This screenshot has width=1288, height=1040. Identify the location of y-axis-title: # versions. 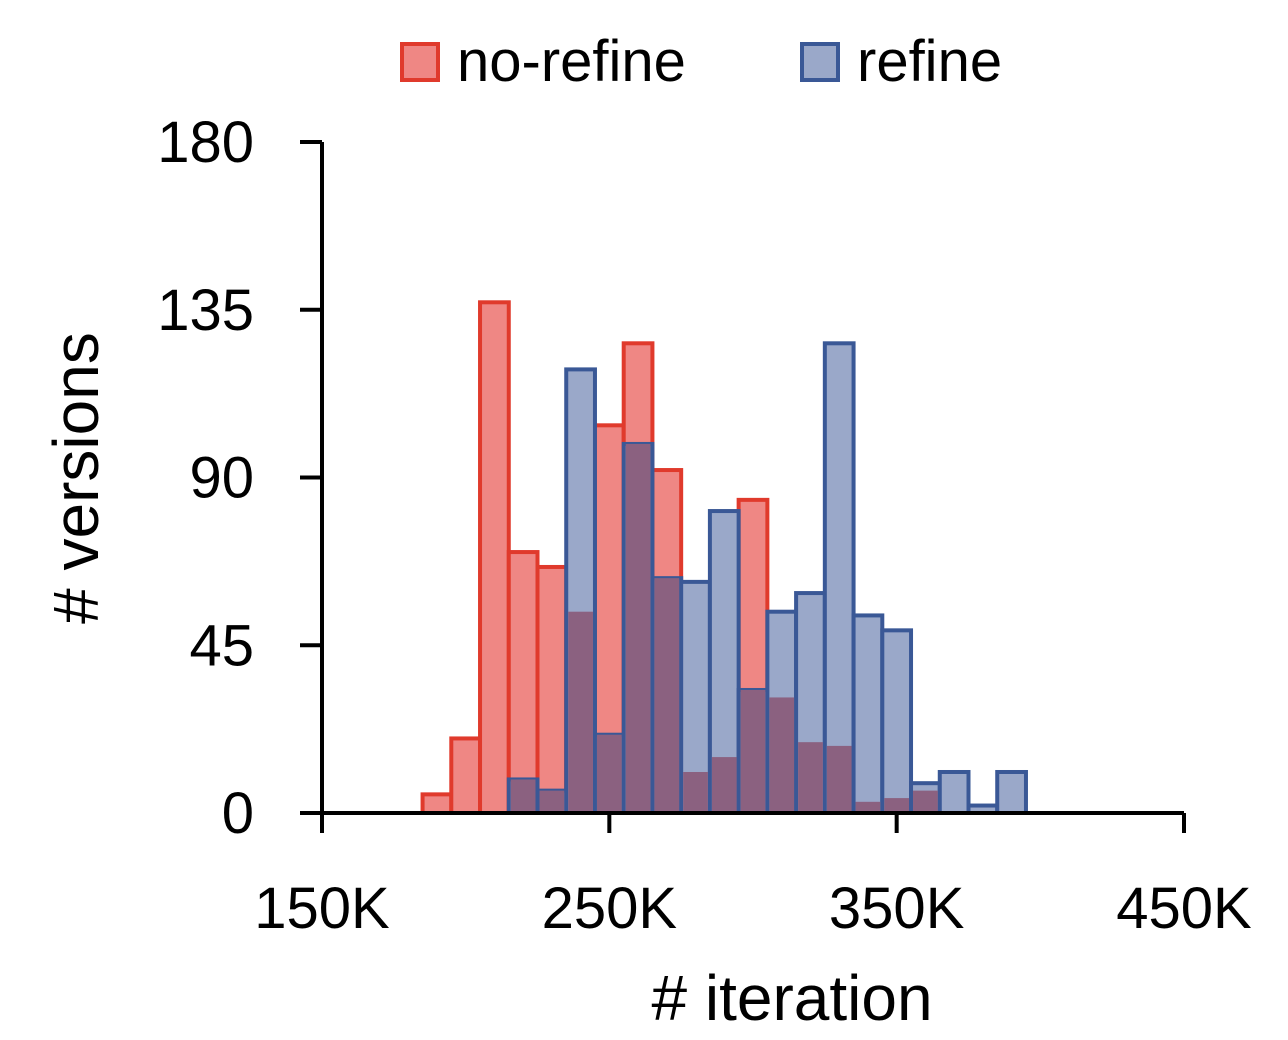
(76, 478).